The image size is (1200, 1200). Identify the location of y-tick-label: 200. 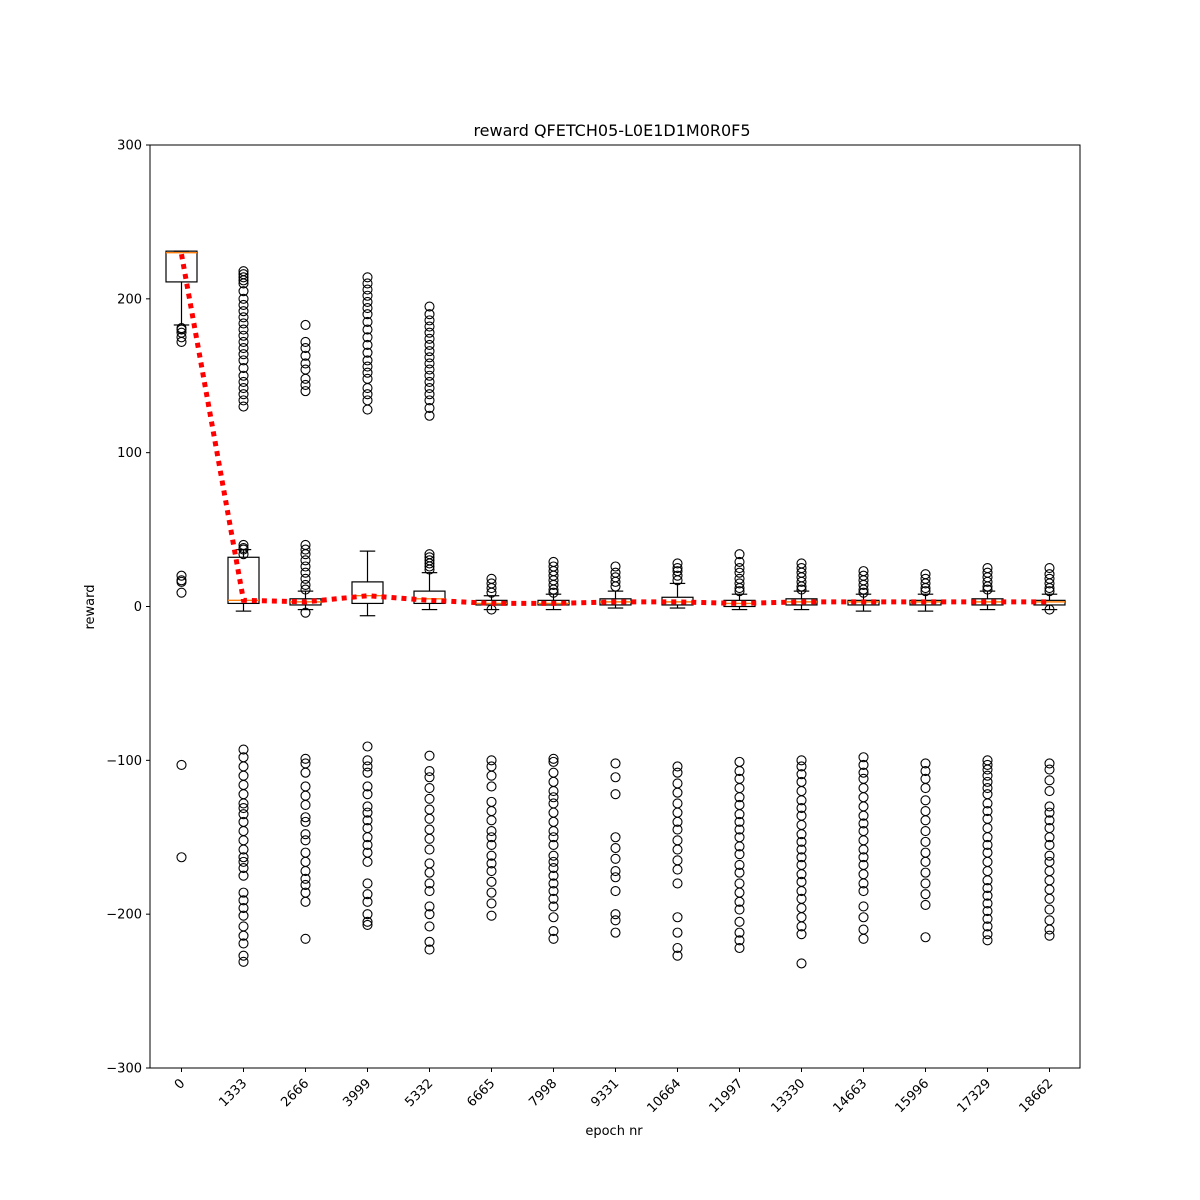
(129, 299).